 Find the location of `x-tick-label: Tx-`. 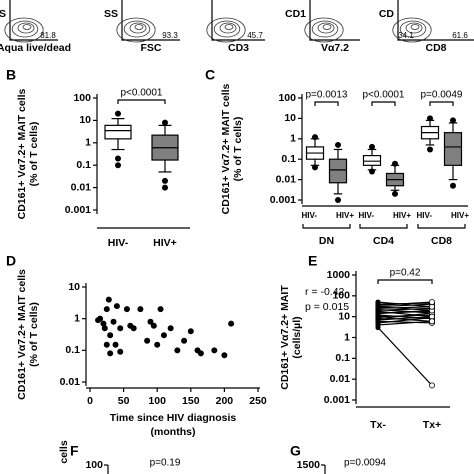

x-tick-label: Tx- is located at coordinates (378, 425).